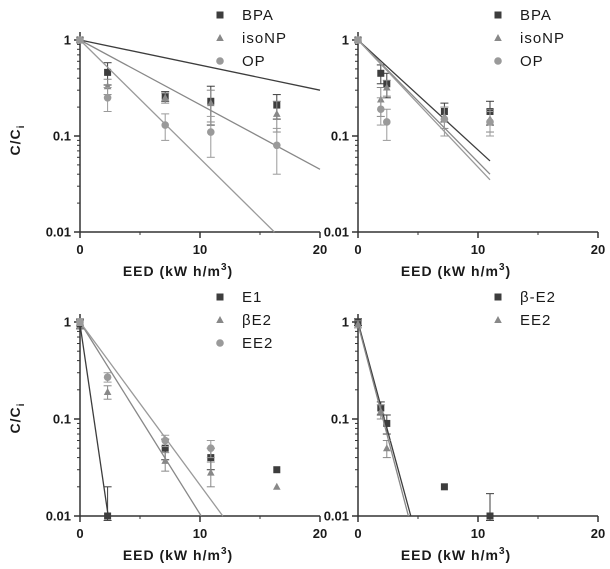 The width and height of the screenshot is (610, 569). Describe the element at coordinates (257, 320) in the screenshot. I see `legend-label: βE2` at that location.